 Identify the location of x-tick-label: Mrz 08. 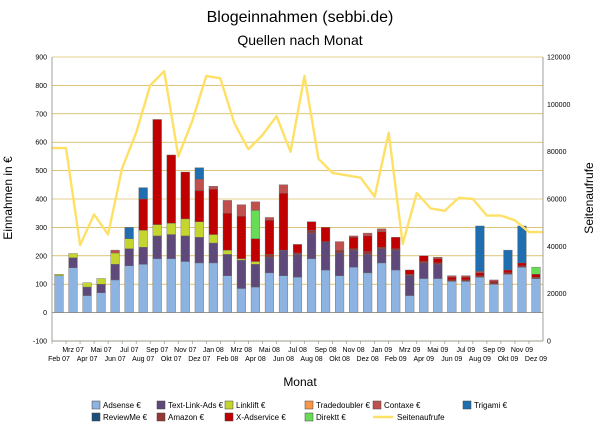
(242, 350).